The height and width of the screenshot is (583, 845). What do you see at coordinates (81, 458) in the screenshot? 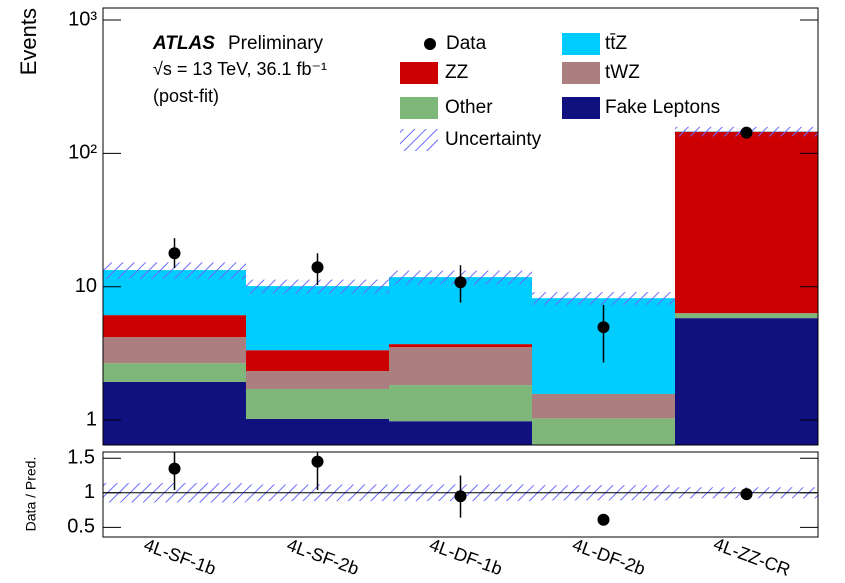
I see `y-tick-label: 1.5` at bounding box center [81, 458].